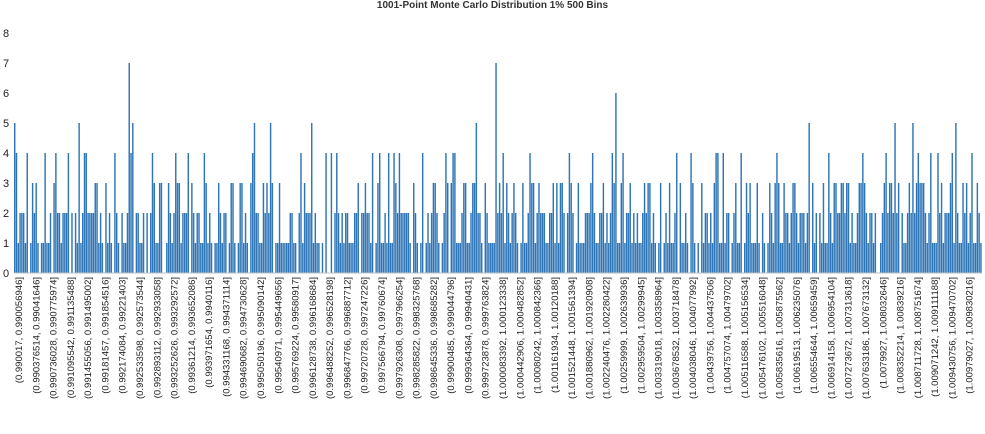 This screenshot has height=434, width=985. What do you see at coordinates (278, 335) in the screenshot?
I see `x-tick-label: (0.99540971, 0.995449656]` at bounding box center [278, 335].